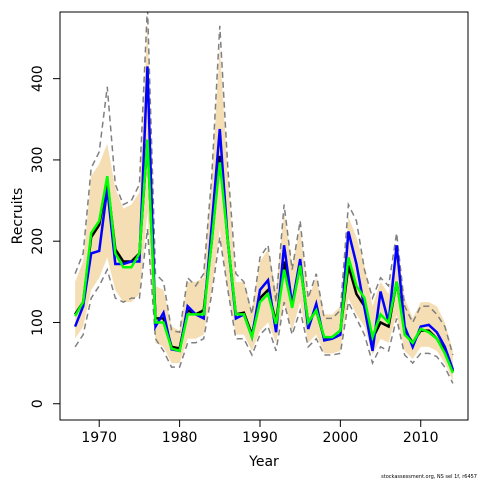 The image size is (480, 480). I want to click on y-tick-label: 100, so click(38, 322).